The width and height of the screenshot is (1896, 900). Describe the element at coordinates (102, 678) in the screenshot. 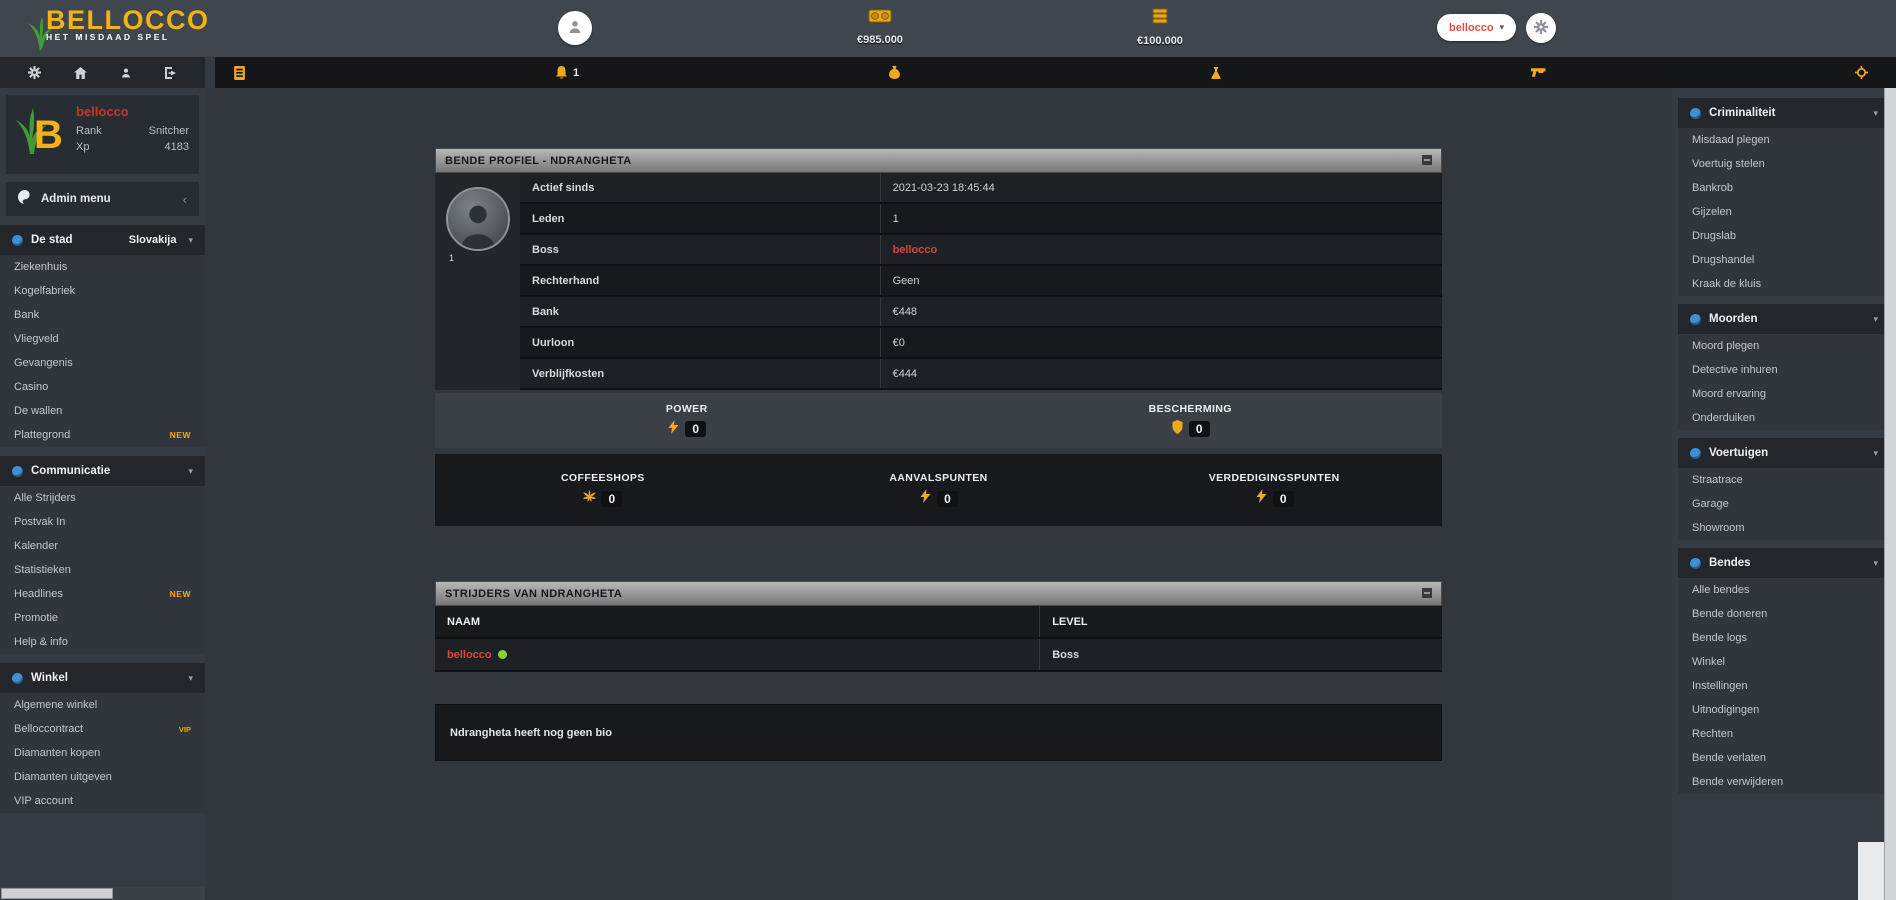

I see `section-header-winkel: Winkel ▾` at that location.